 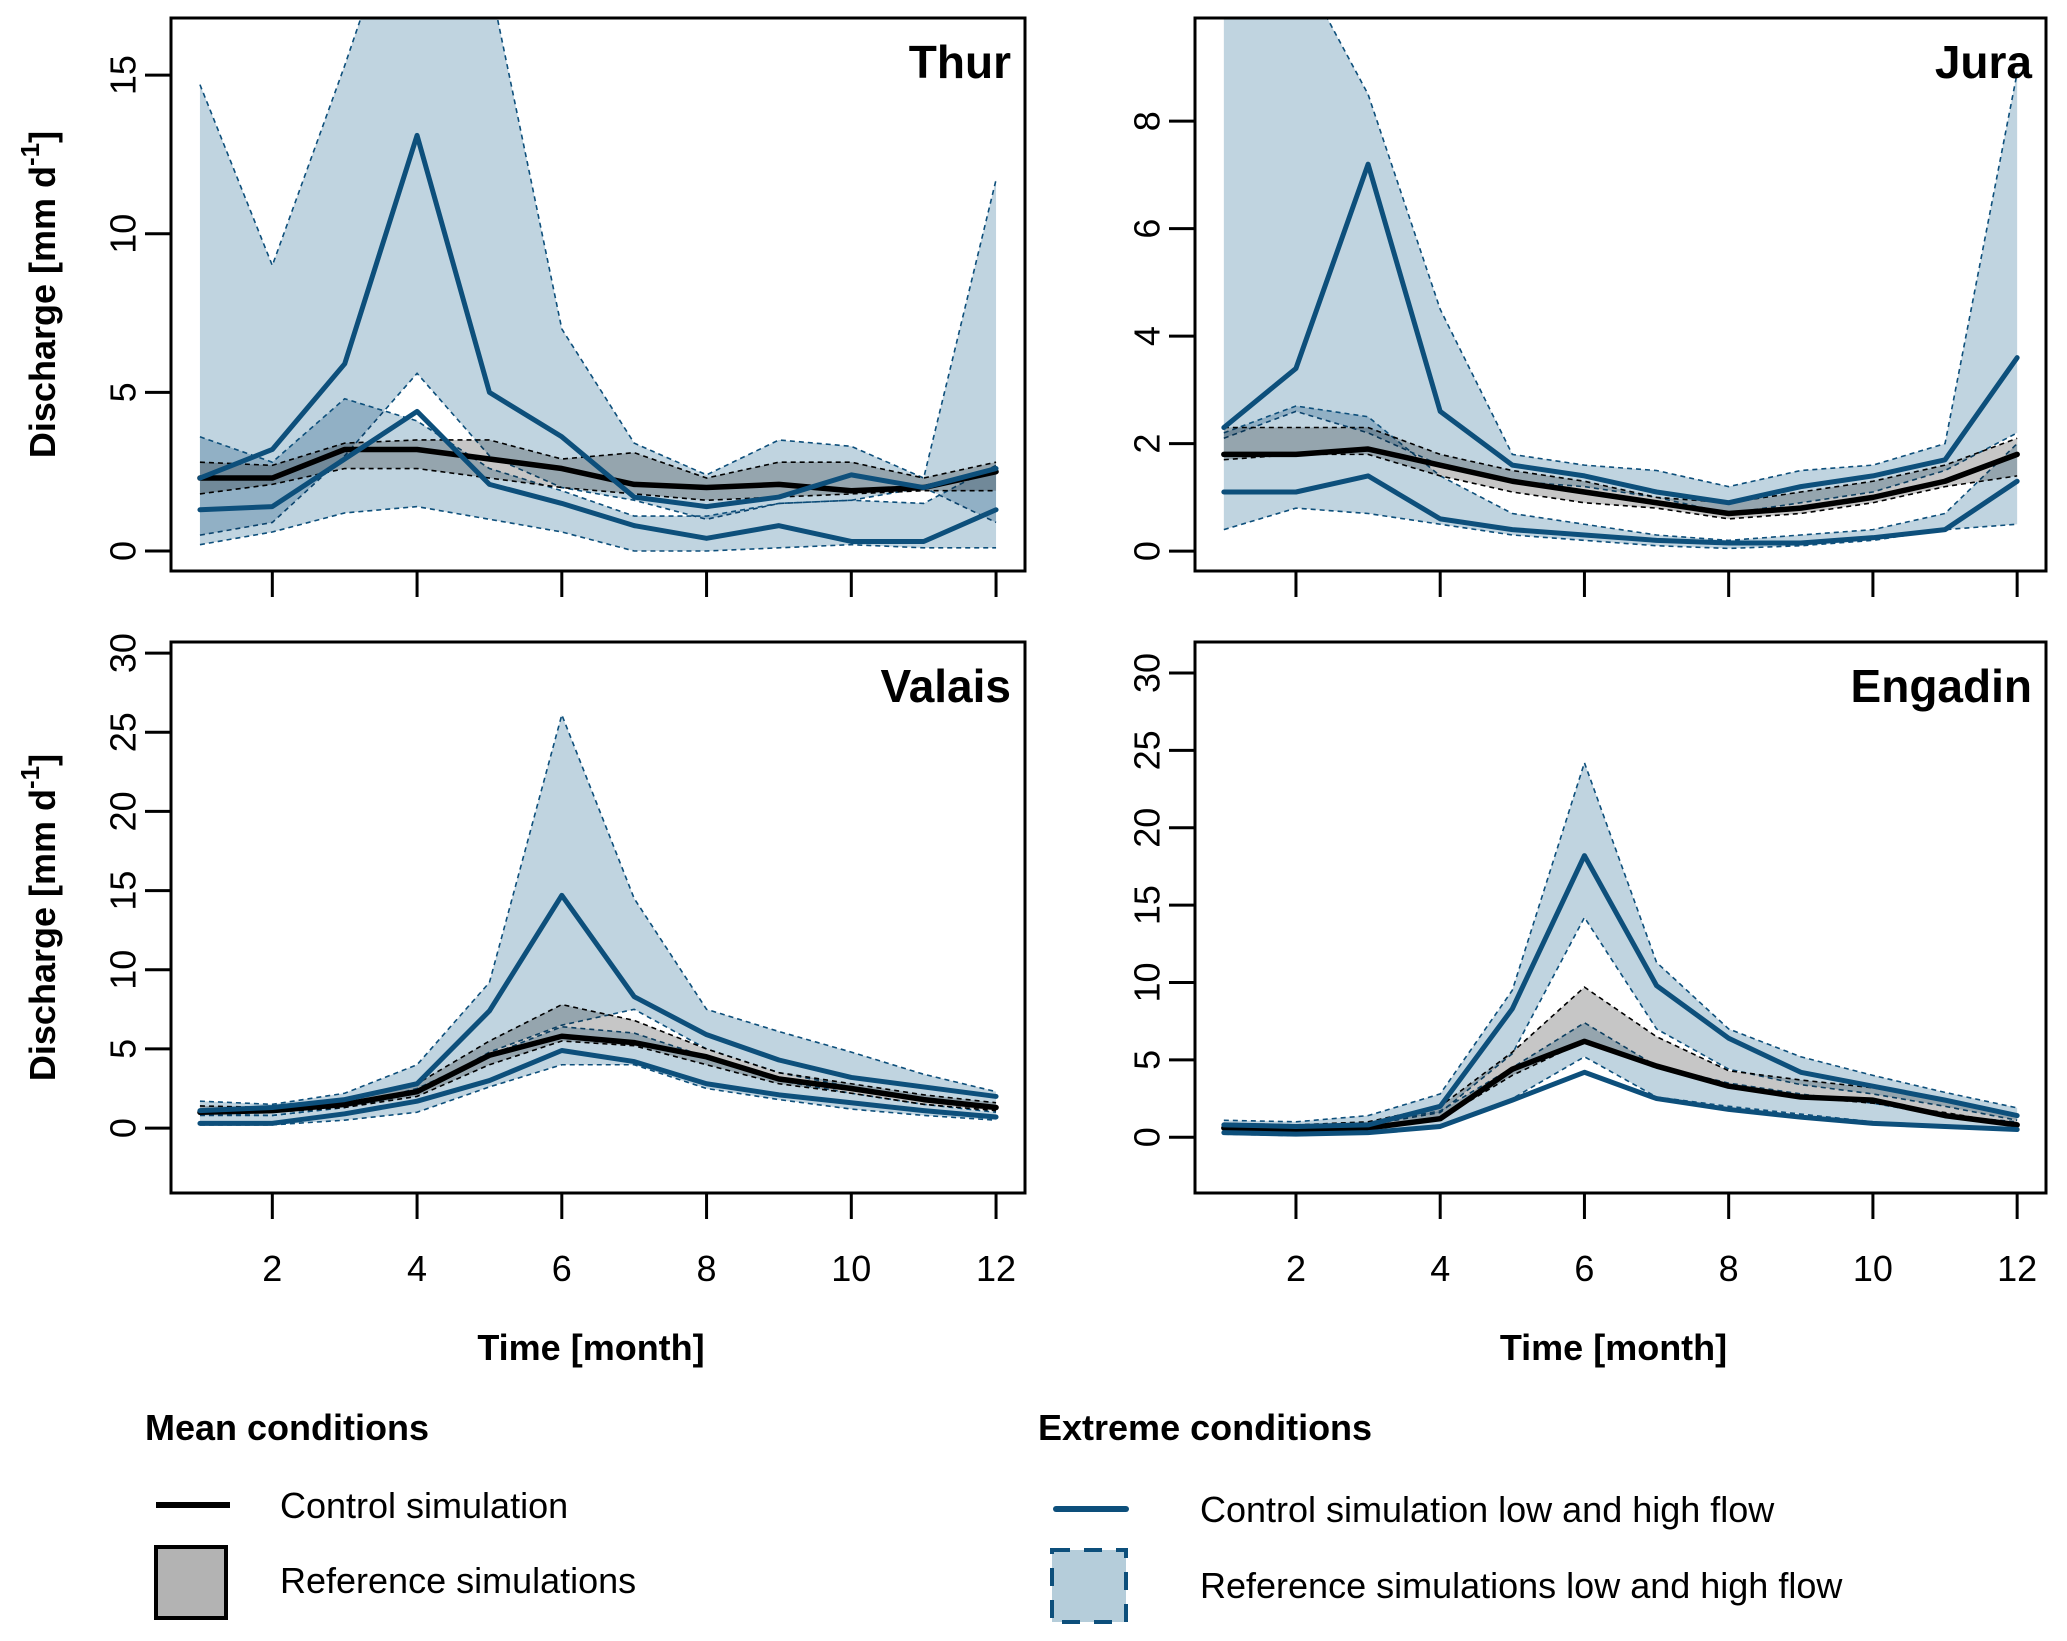 I want to click on legend-swatch-reference-low-high-flow, so click(x=1089, y=1586).